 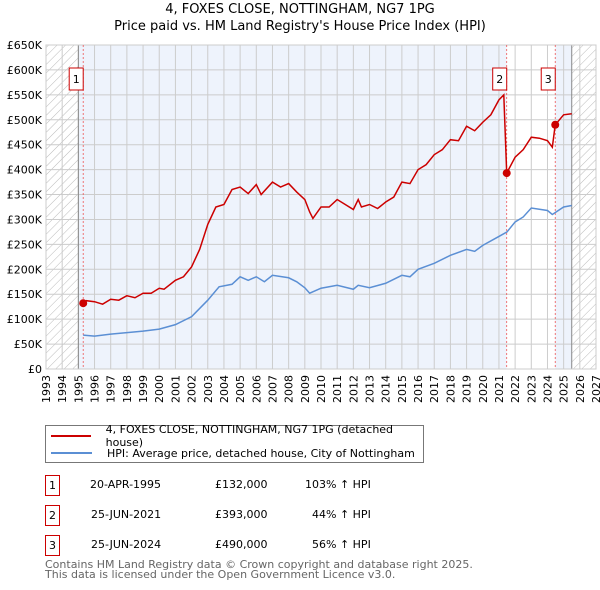 What do you see at coordinates (25, 95) in the screenshot?
I see `y-tick-label: £550K` at bounding box center [25, 95].